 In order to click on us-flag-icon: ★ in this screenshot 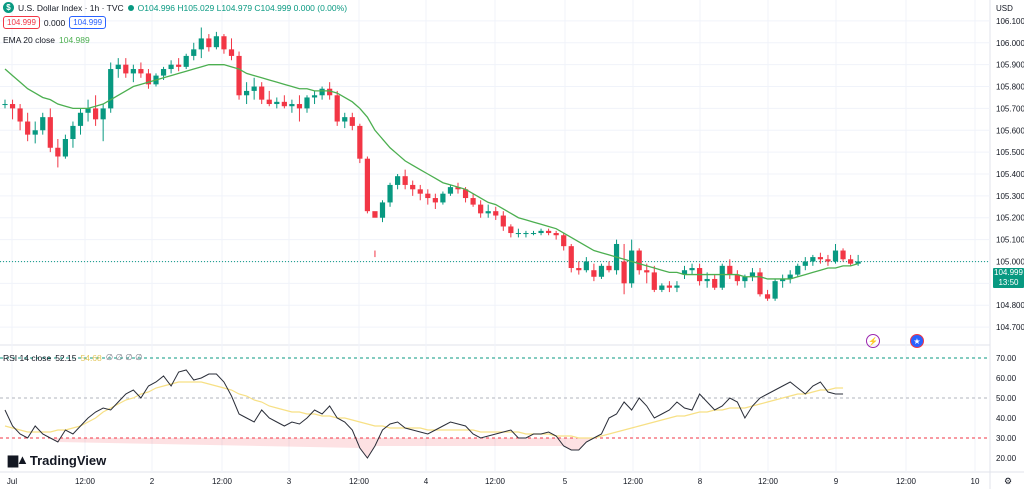, I will do `click(917, 341)`.